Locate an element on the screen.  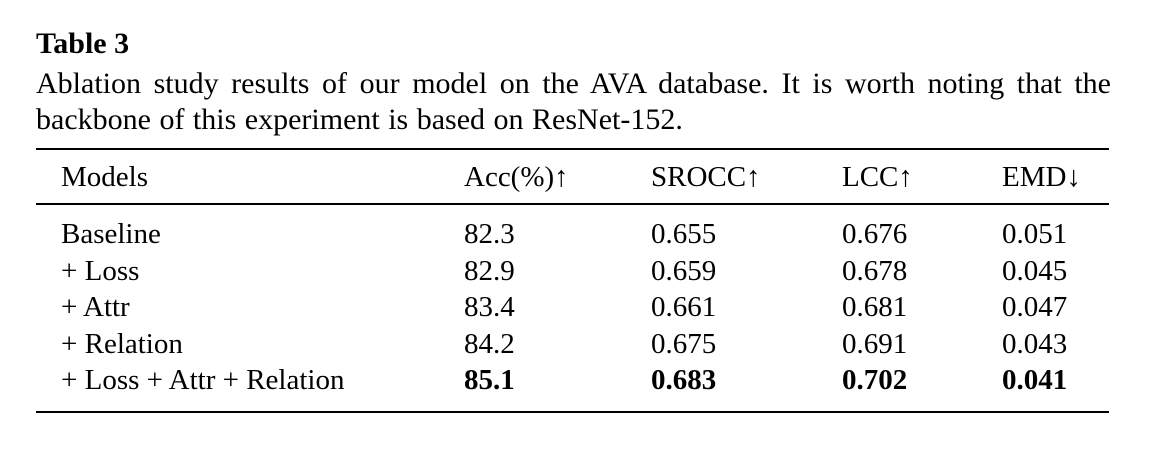
emd-cell: 0.043 is located at coordinates (1035, 343).